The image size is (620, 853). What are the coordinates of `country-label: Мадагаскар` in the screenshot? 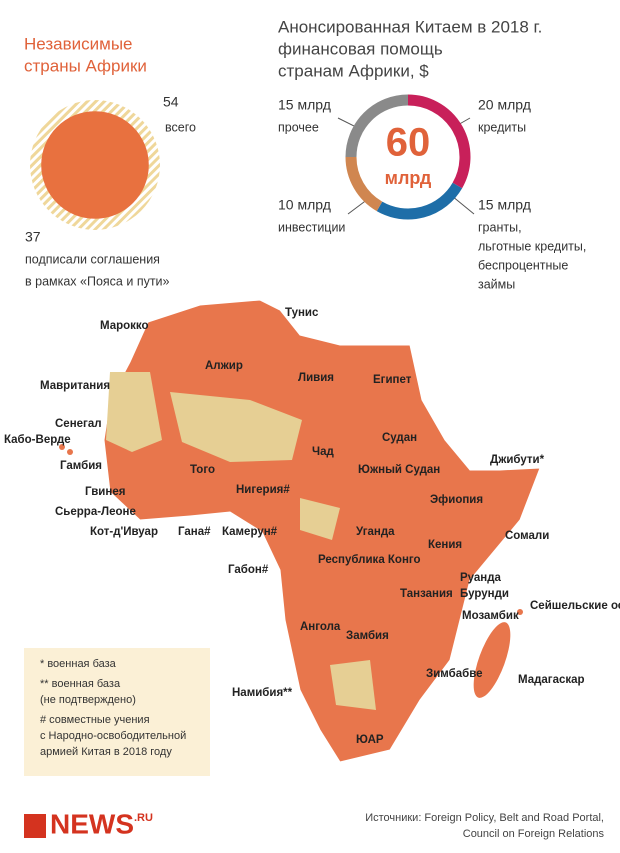 It's located at (551, 680).